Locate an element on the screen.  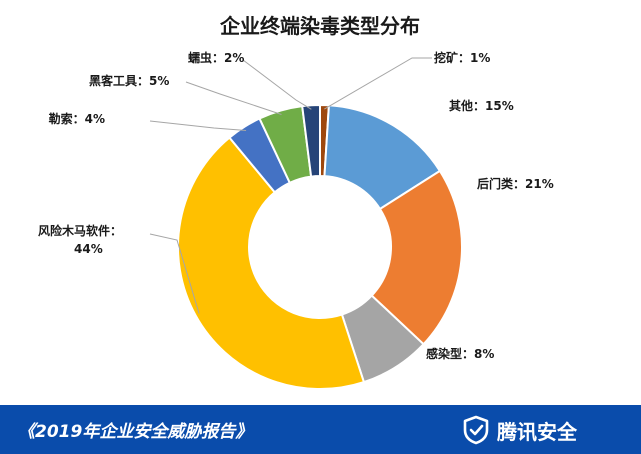
leader-line-黑客工具 is located at coordinates (233, 98).